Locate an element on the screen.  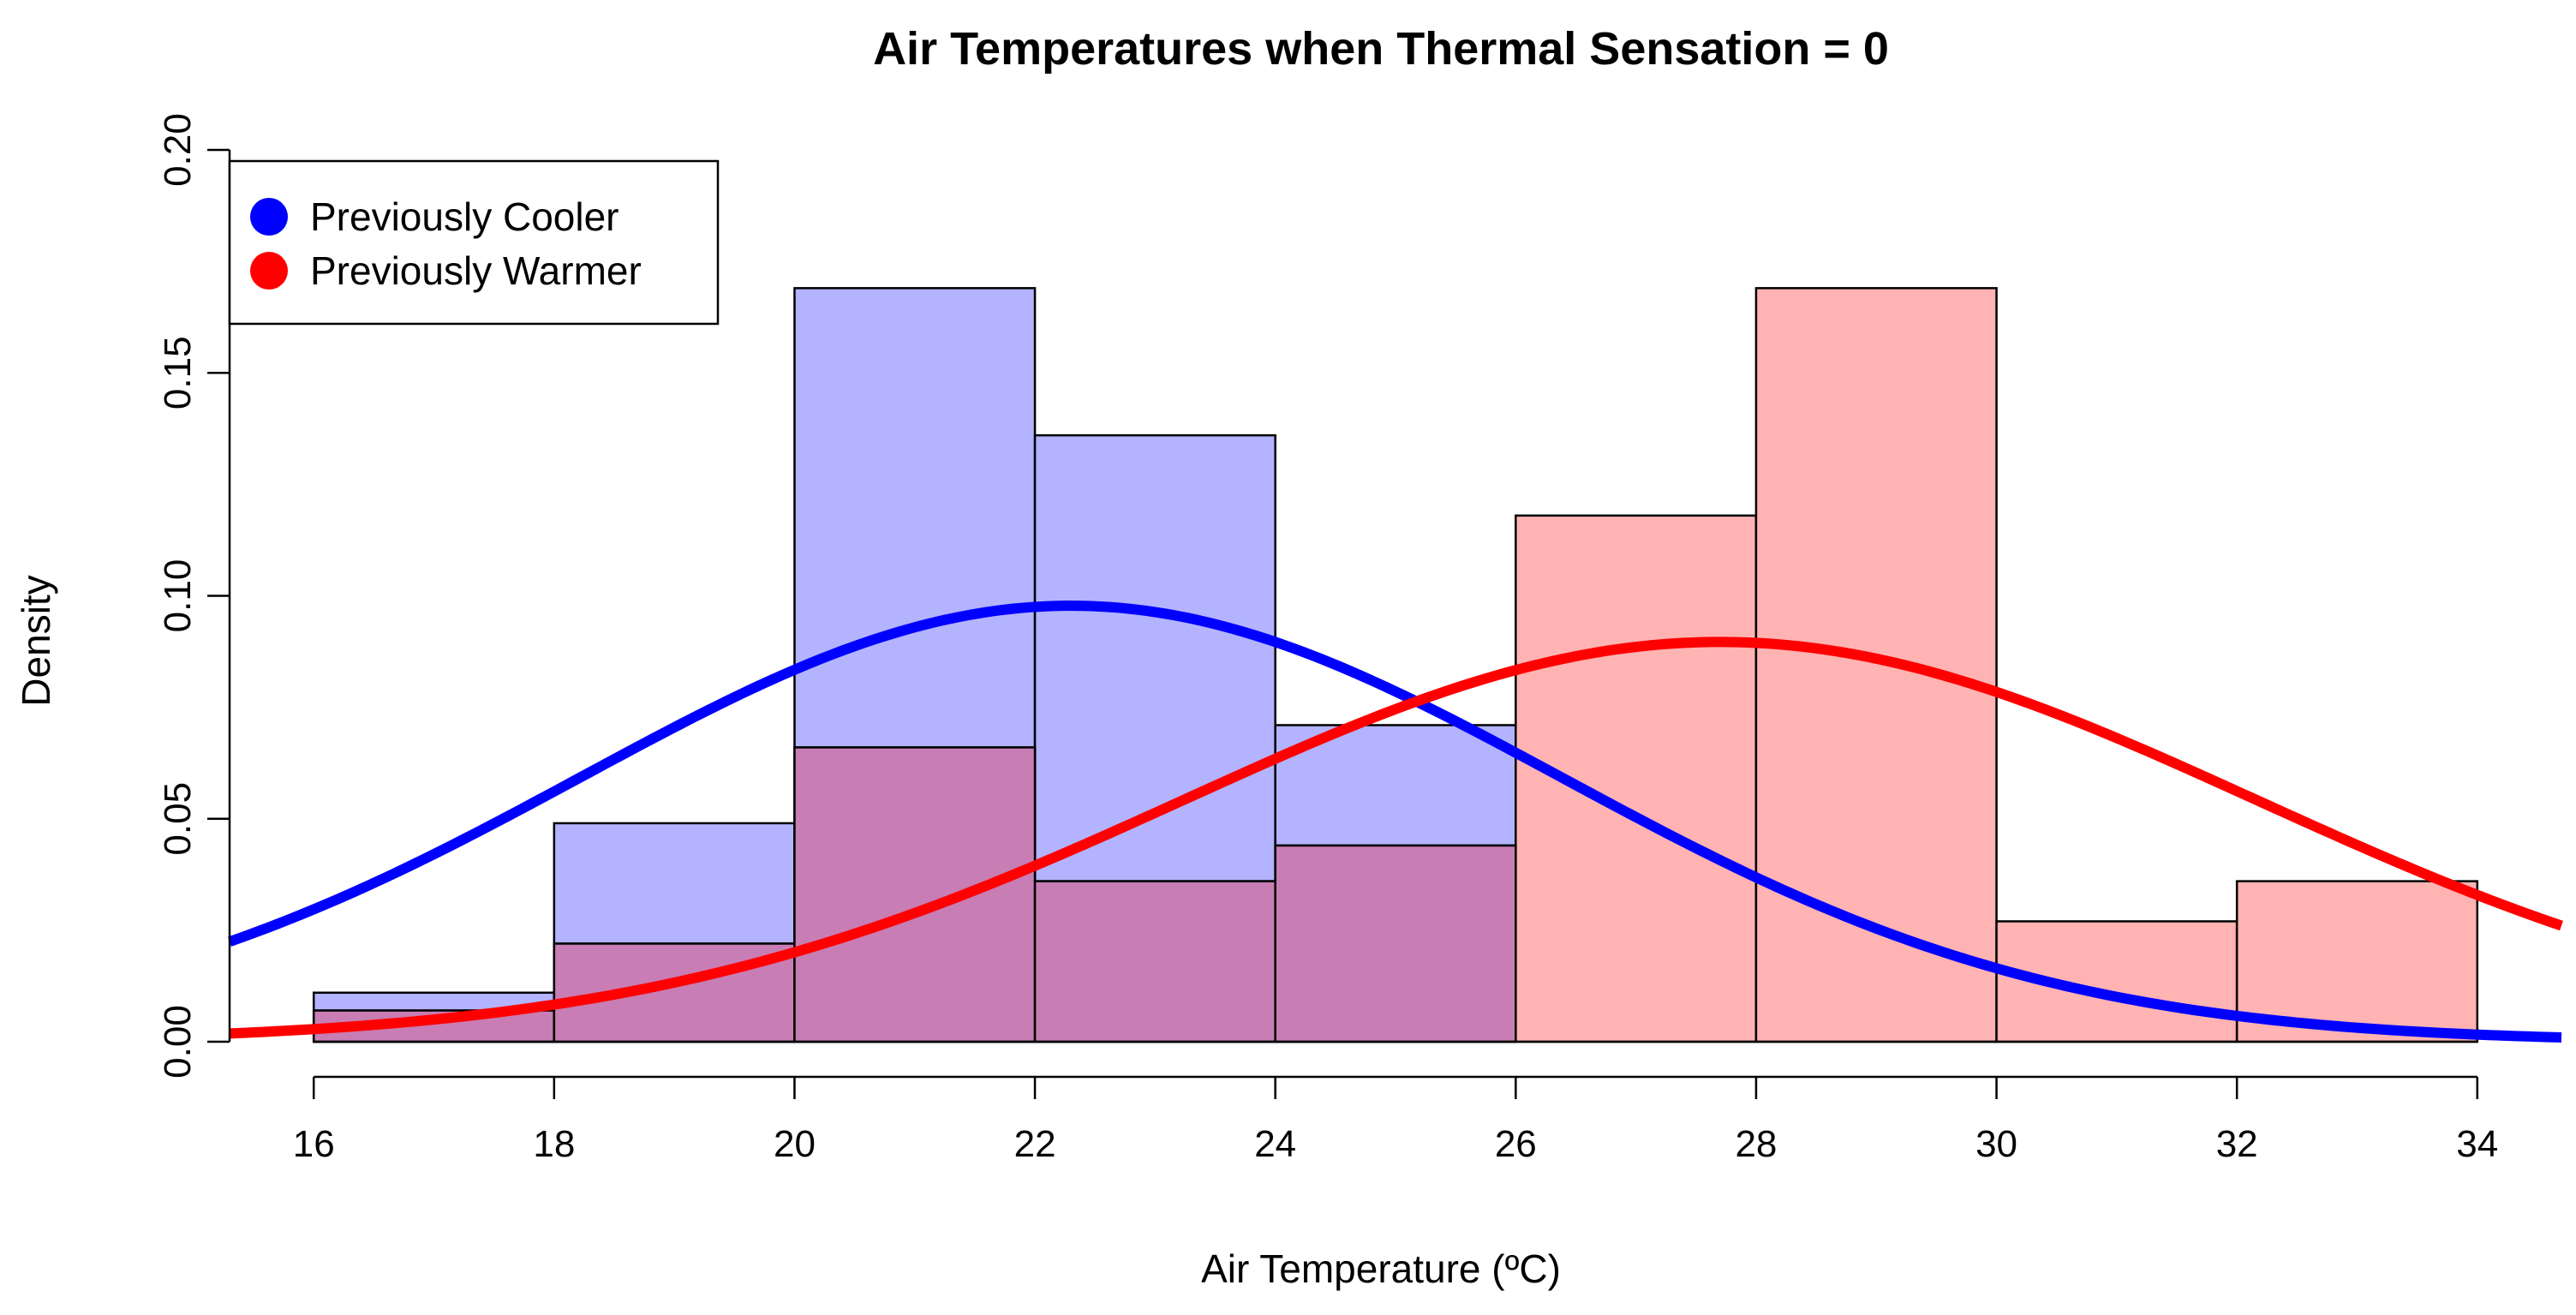
legend-marker-cooler is located at coordinates (269, 217).